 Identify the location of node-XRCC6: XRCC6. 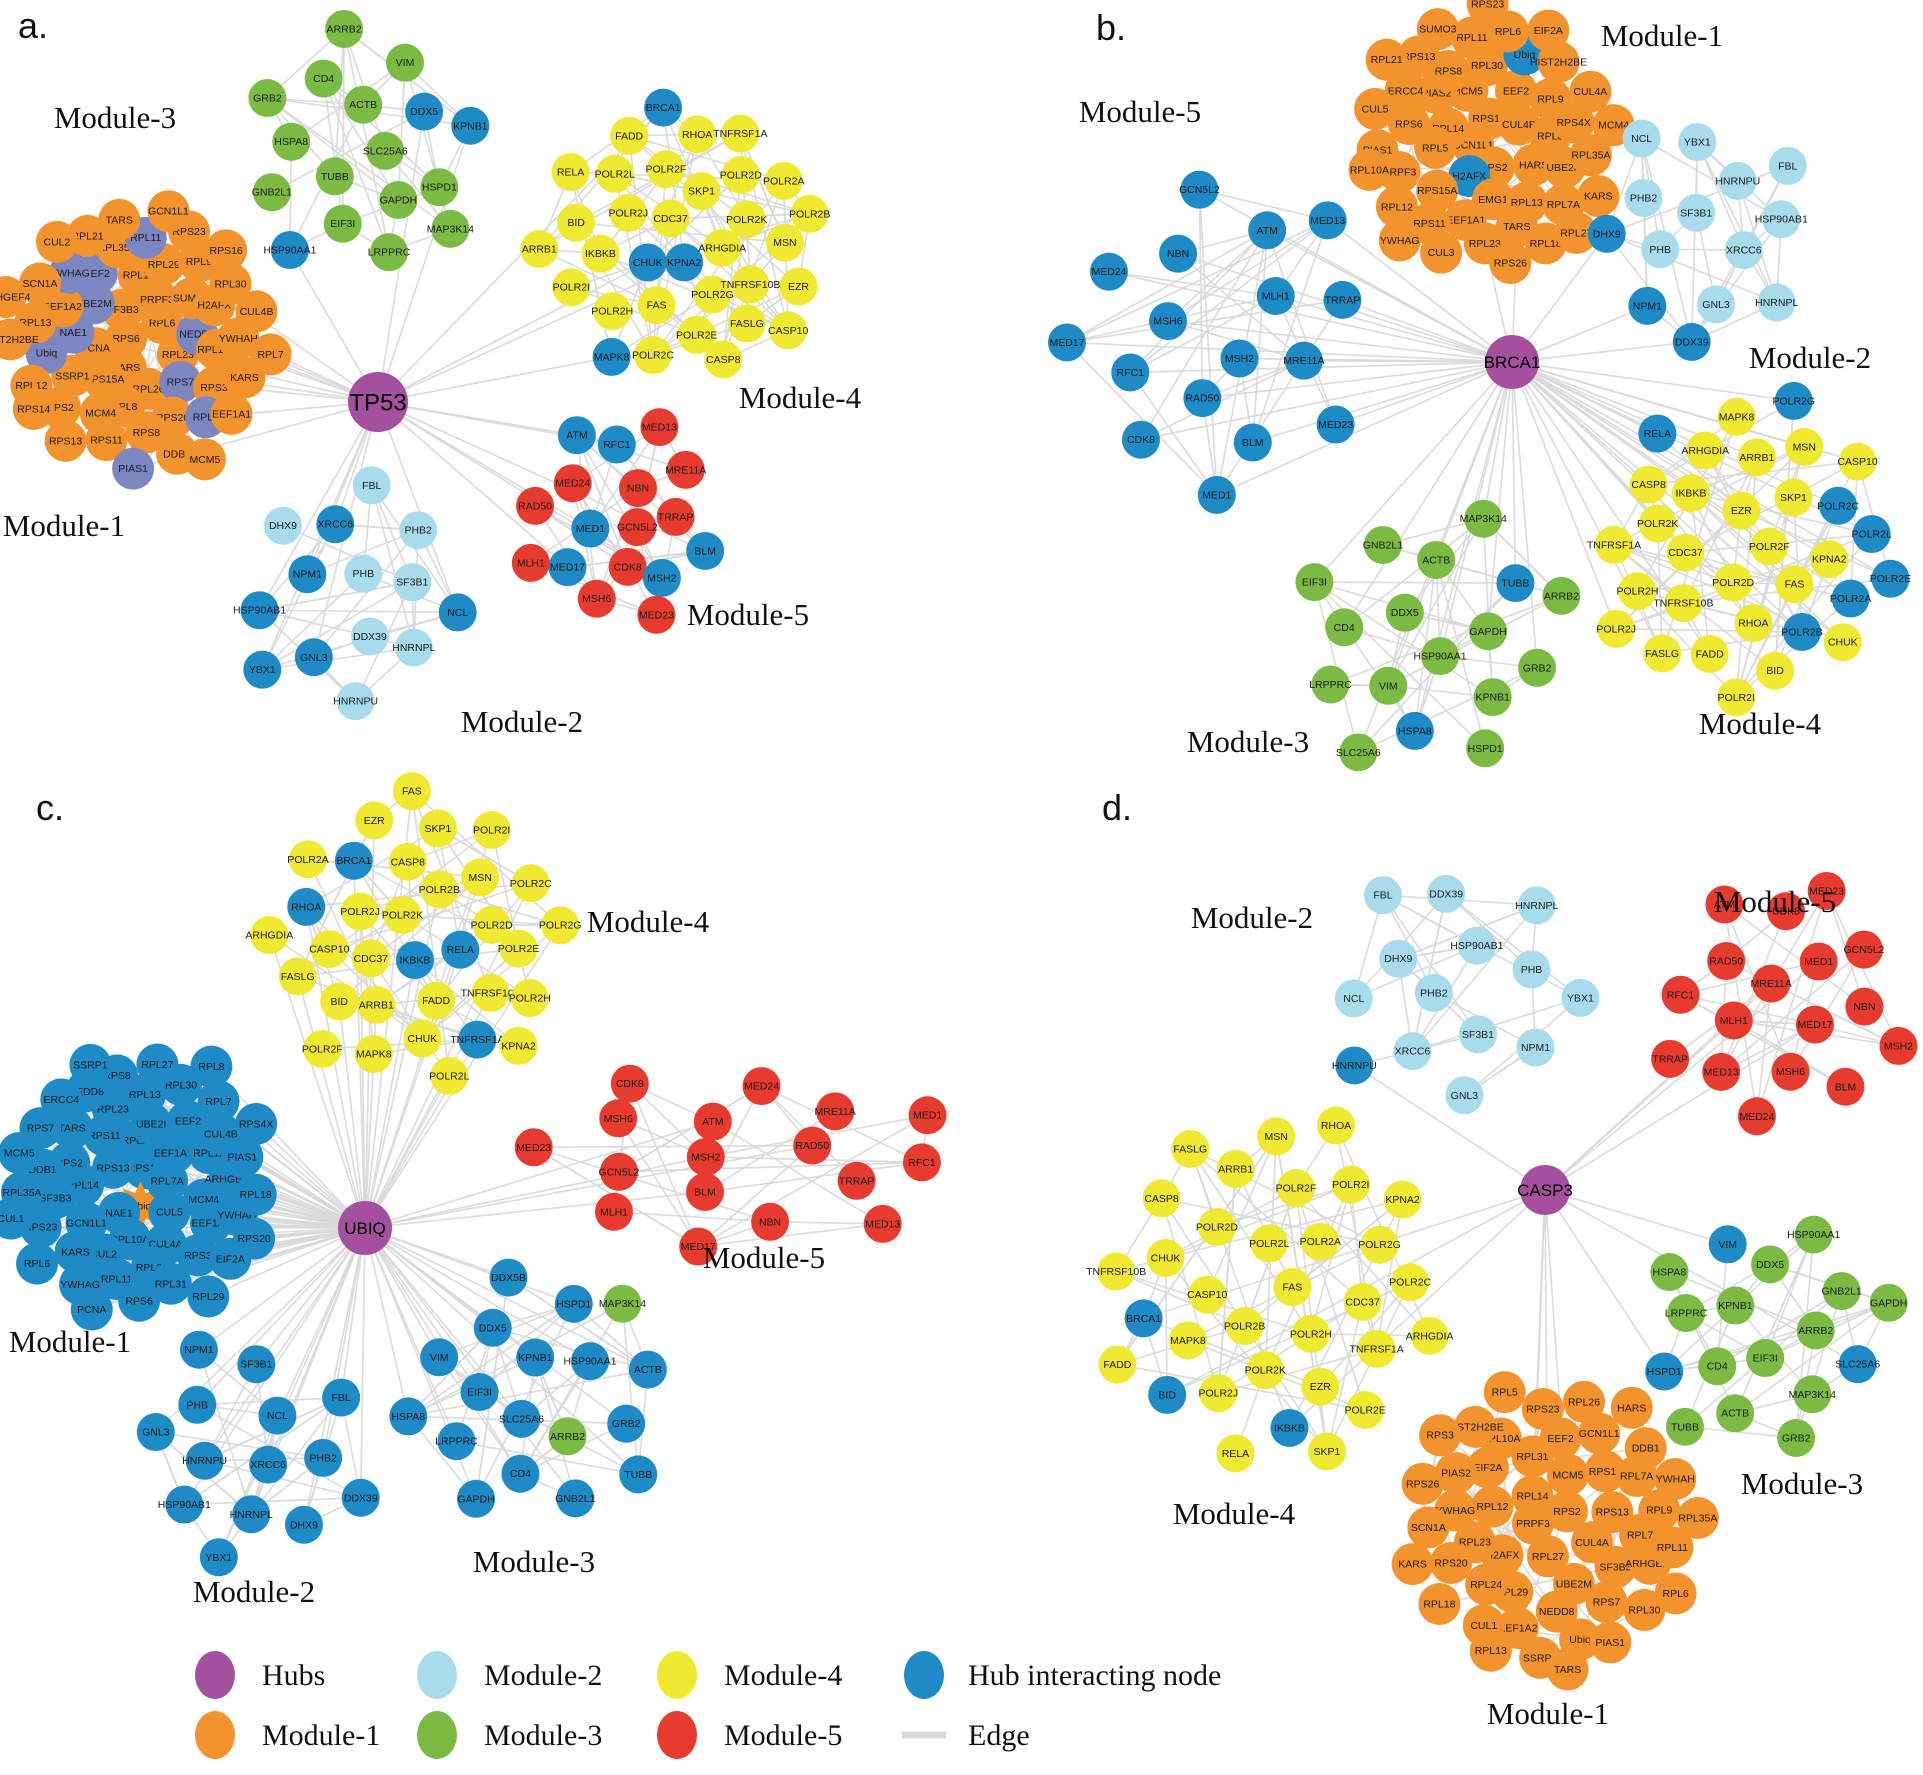
(268, 1464).